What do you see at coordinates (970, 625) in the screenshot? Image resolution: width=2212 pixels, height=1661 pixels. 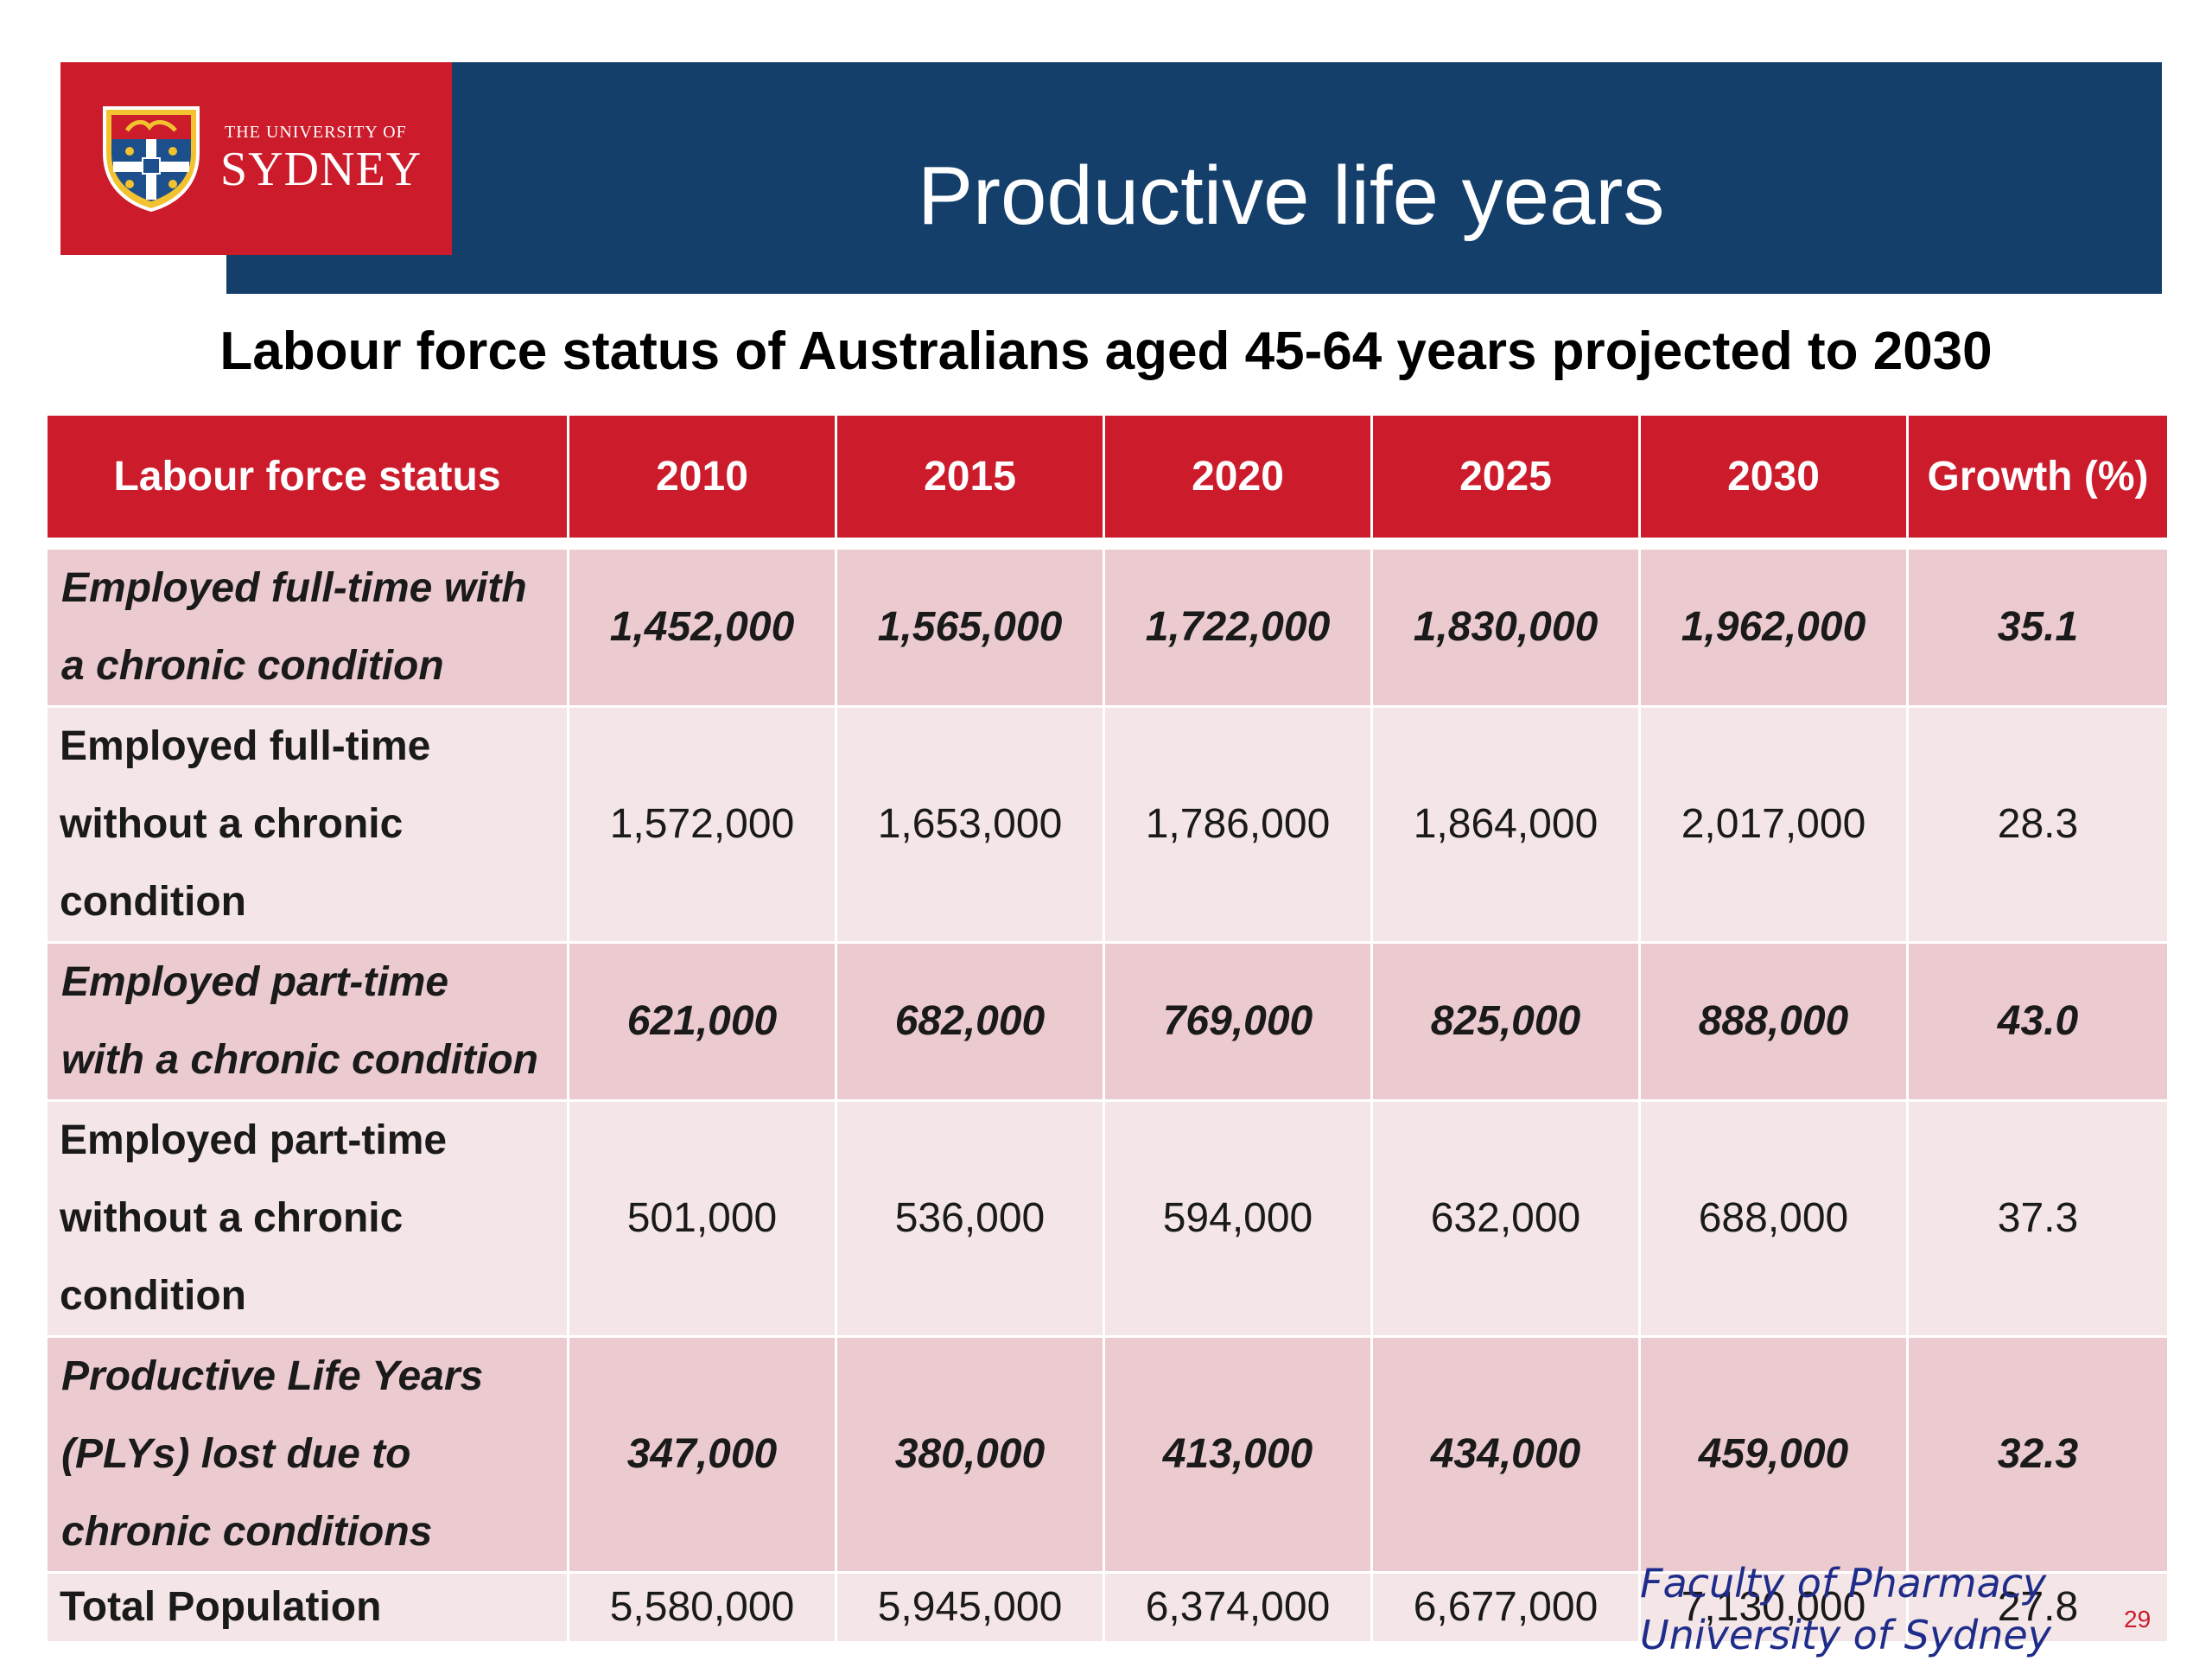 I see `table-cell: 1,565,000` at bounding box center [970, 625].